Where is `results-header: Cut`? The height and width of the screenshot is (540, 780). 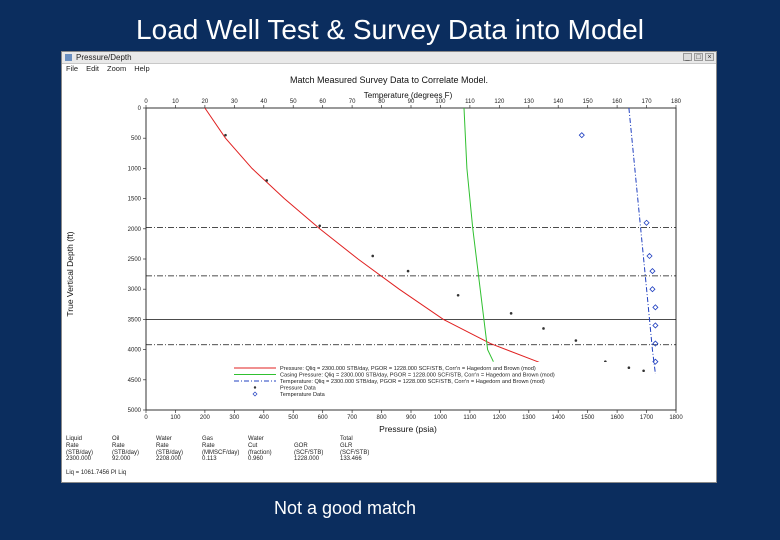 results-header: Cut is located at coordinates (253, 445).